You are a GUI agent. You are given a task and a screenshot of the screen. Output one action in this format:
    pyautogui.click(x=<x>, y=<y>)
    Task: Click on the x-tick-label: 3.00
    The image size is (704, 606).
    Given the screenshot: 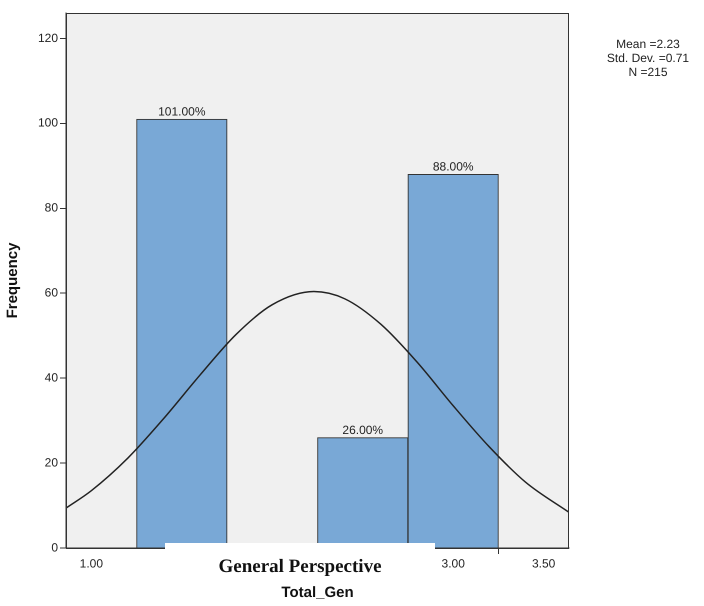 What is the action you would take?
    pyautogui.click(x=454, y=563)
    